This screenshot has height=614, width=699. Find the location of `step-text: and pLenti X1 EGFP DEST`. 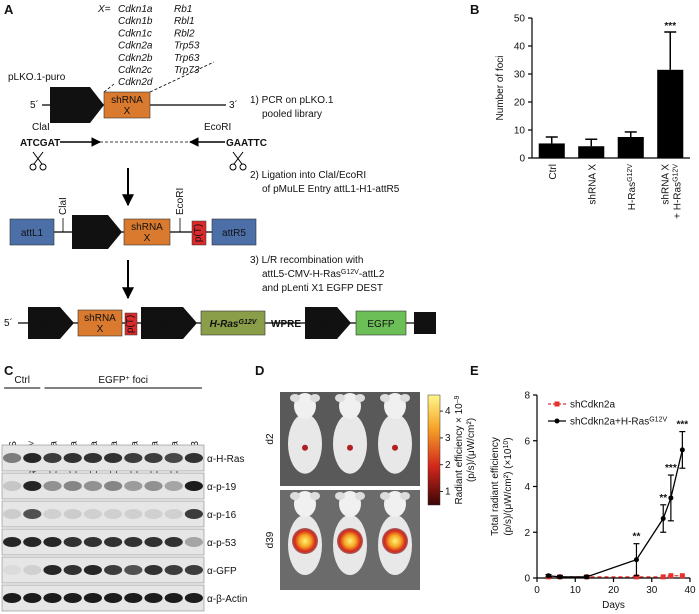

step-text: and pLenti X1 EGFP DEST is located at coordinates (322, 288).